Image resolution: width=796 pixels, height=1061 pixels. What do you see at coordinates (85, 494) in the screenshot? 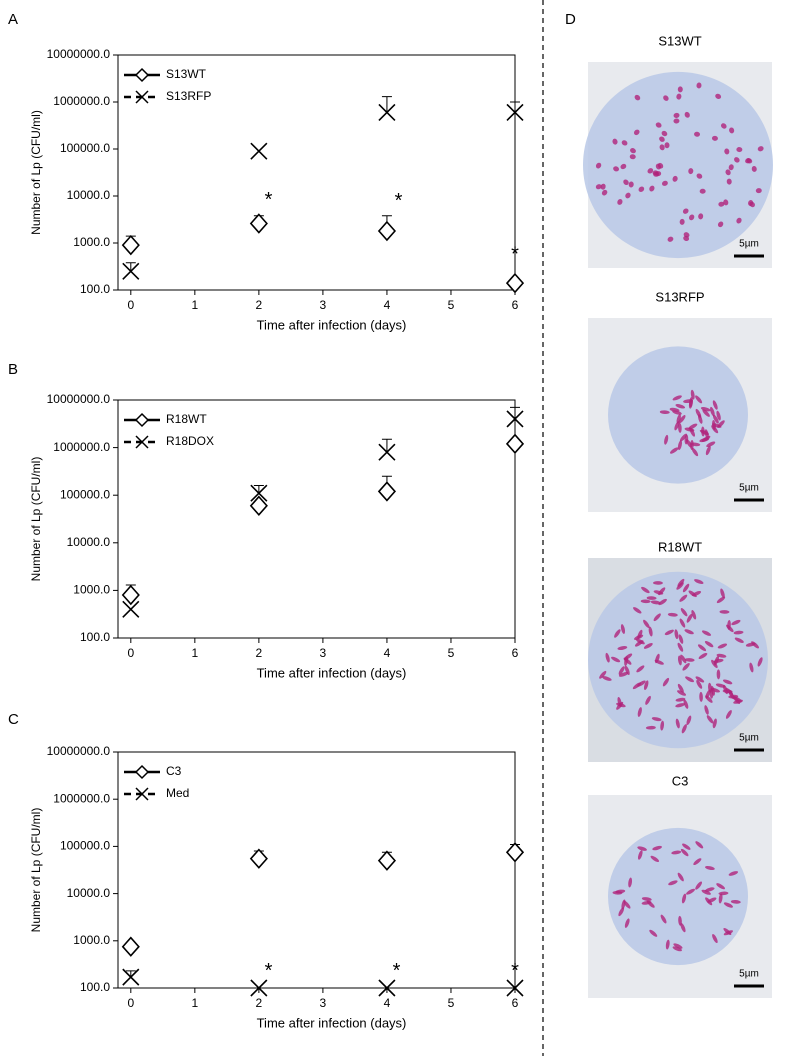
I see `y-tick-label: 100000.0` at bounding box center [85, 494].